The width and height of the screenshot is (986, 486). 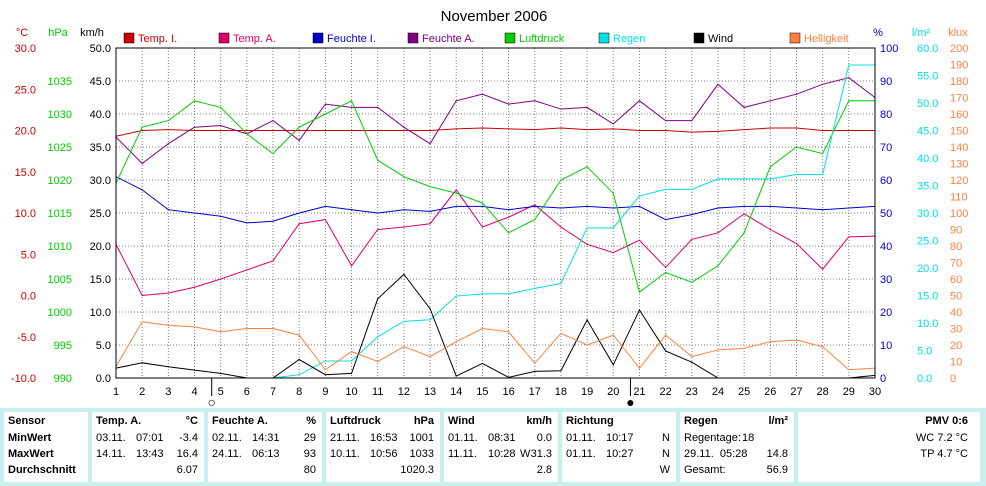 I want to click on x-tick: 23, so click(x=692, y=392).